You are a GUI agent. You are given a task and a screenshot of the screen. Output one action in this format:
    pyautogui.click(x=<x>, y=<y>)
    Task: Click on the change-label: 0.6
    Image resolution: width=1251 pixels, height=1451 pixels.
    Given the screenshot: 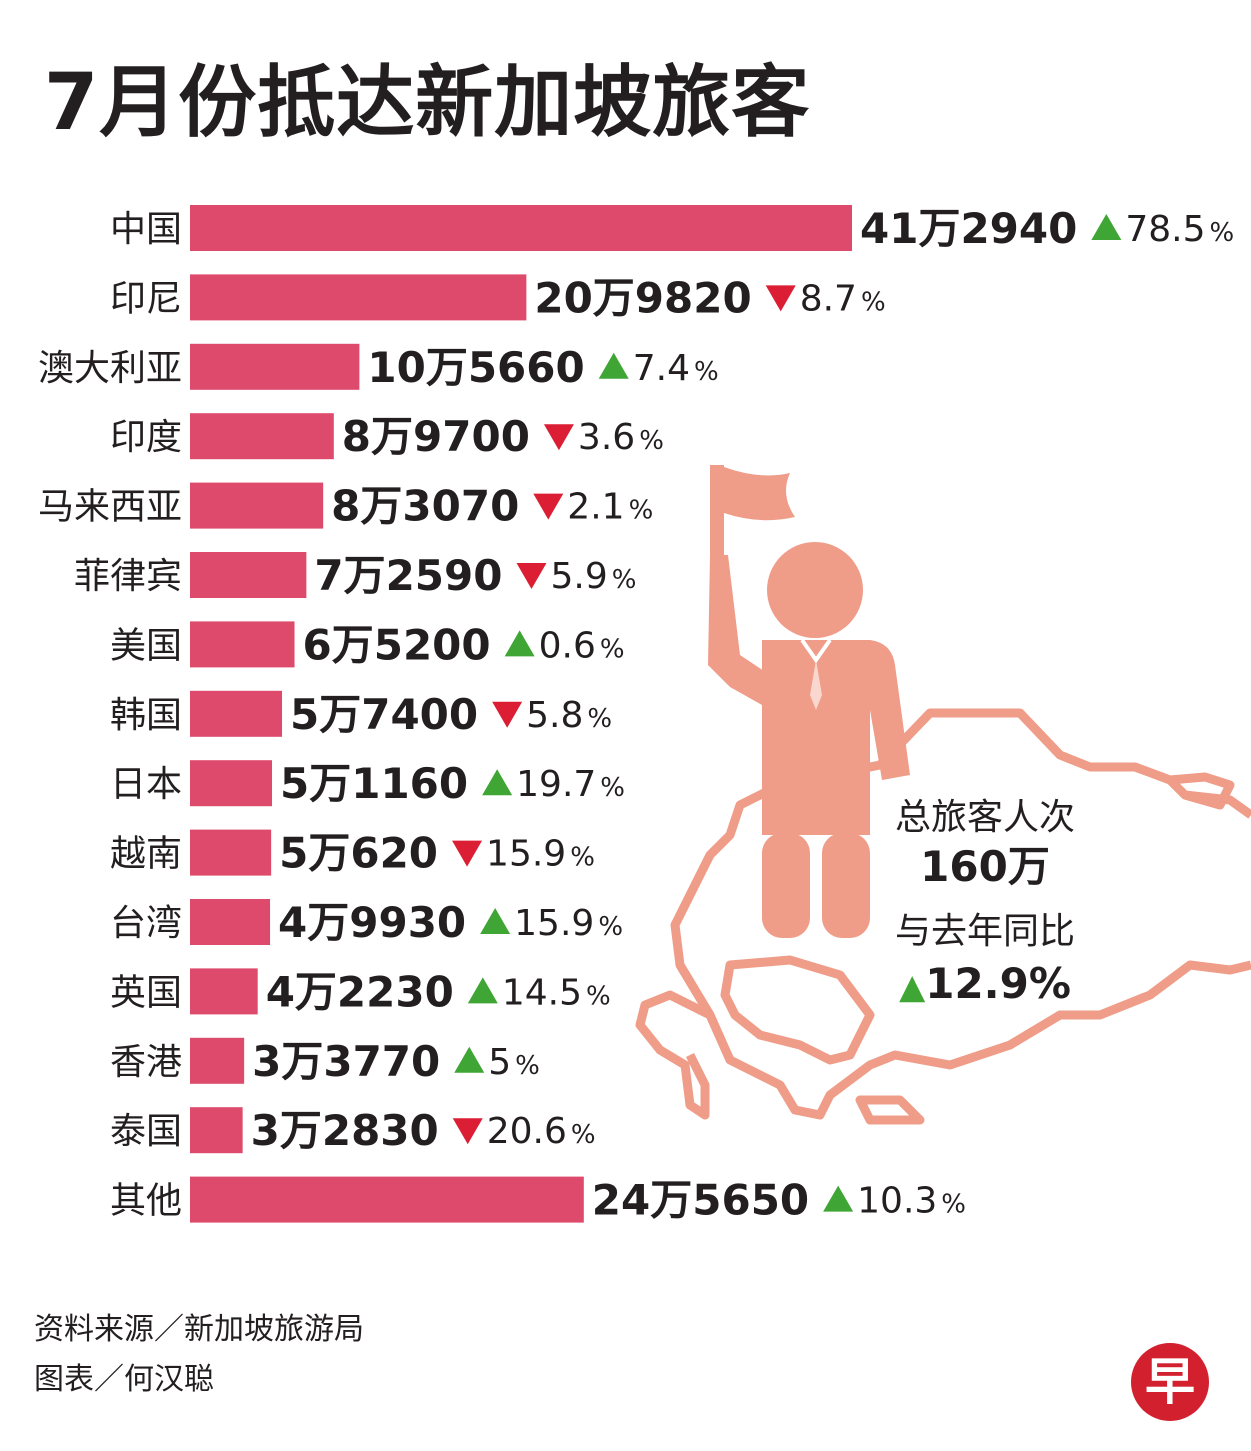 What is the action you would take?
    pyautogui.click(x=567, y=645)
    